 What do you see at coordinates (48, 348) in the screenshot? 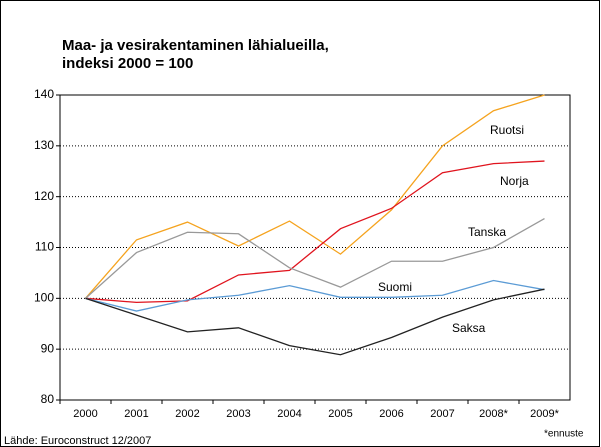
I see `y-tick-label: 90` at bounding box center [48, 348].